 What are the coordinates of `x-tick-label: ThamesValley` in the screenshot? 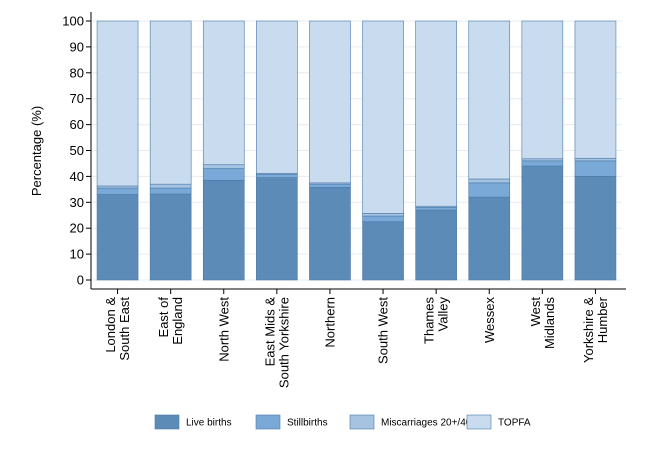 It's located at (436, 320).